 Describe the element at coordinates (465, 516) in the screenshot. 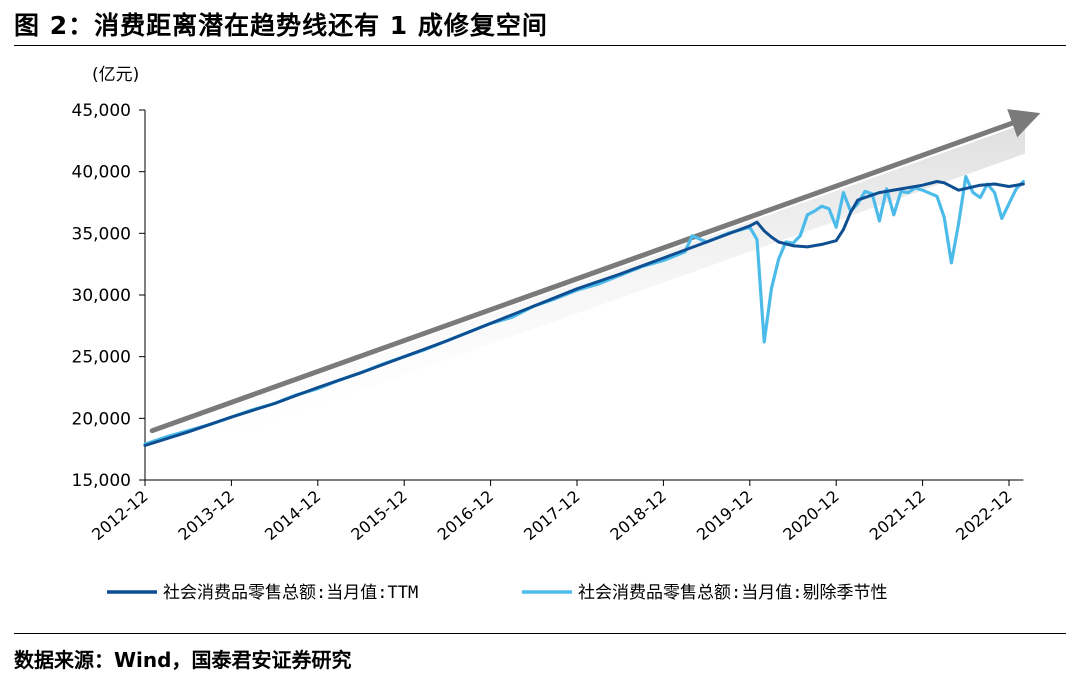

I see `x-tick-label: 2016-12` at that location.